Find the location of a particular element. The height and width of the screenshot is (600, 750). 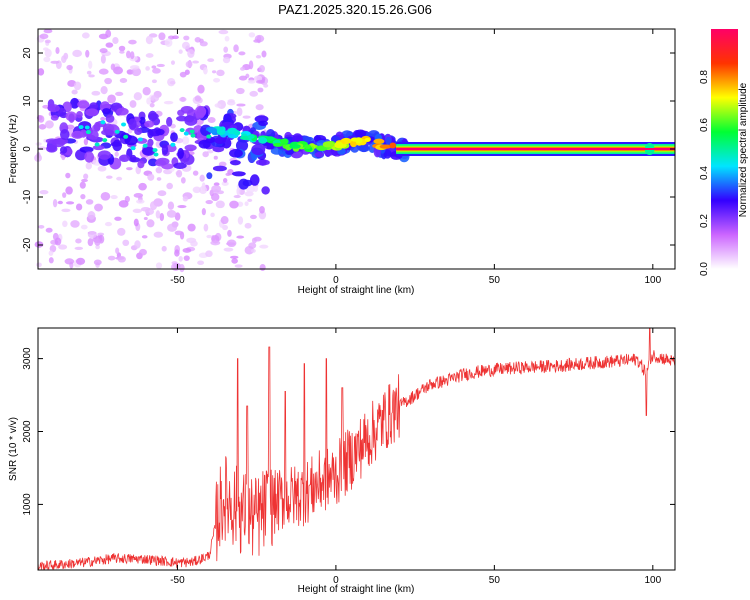

x-tick-label: 100 is located at coordinates (652, 580).